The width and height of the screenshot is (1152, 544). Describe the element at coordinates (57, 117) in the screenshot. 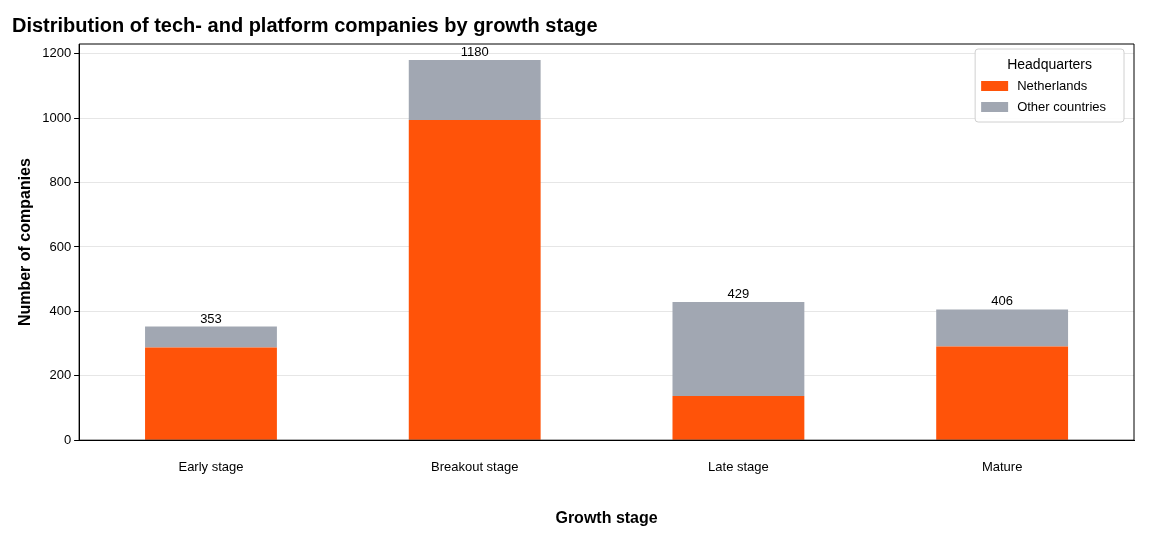

I see `y-tick-label: 1000` at that location.